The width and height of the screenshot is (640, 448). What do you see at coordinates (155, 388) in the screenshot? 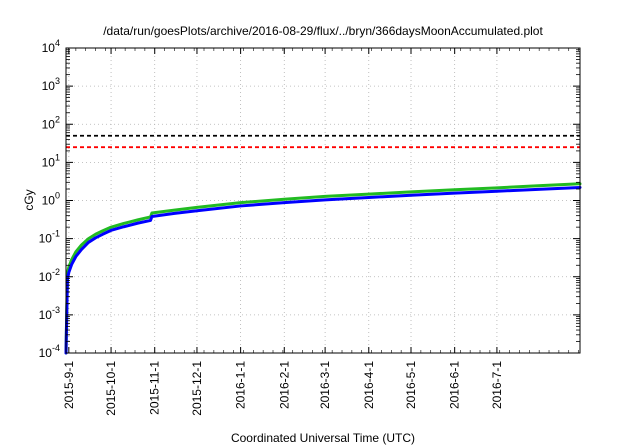
I see `x-tick-label: 2015-11-1` at bounding box center [155, 388].